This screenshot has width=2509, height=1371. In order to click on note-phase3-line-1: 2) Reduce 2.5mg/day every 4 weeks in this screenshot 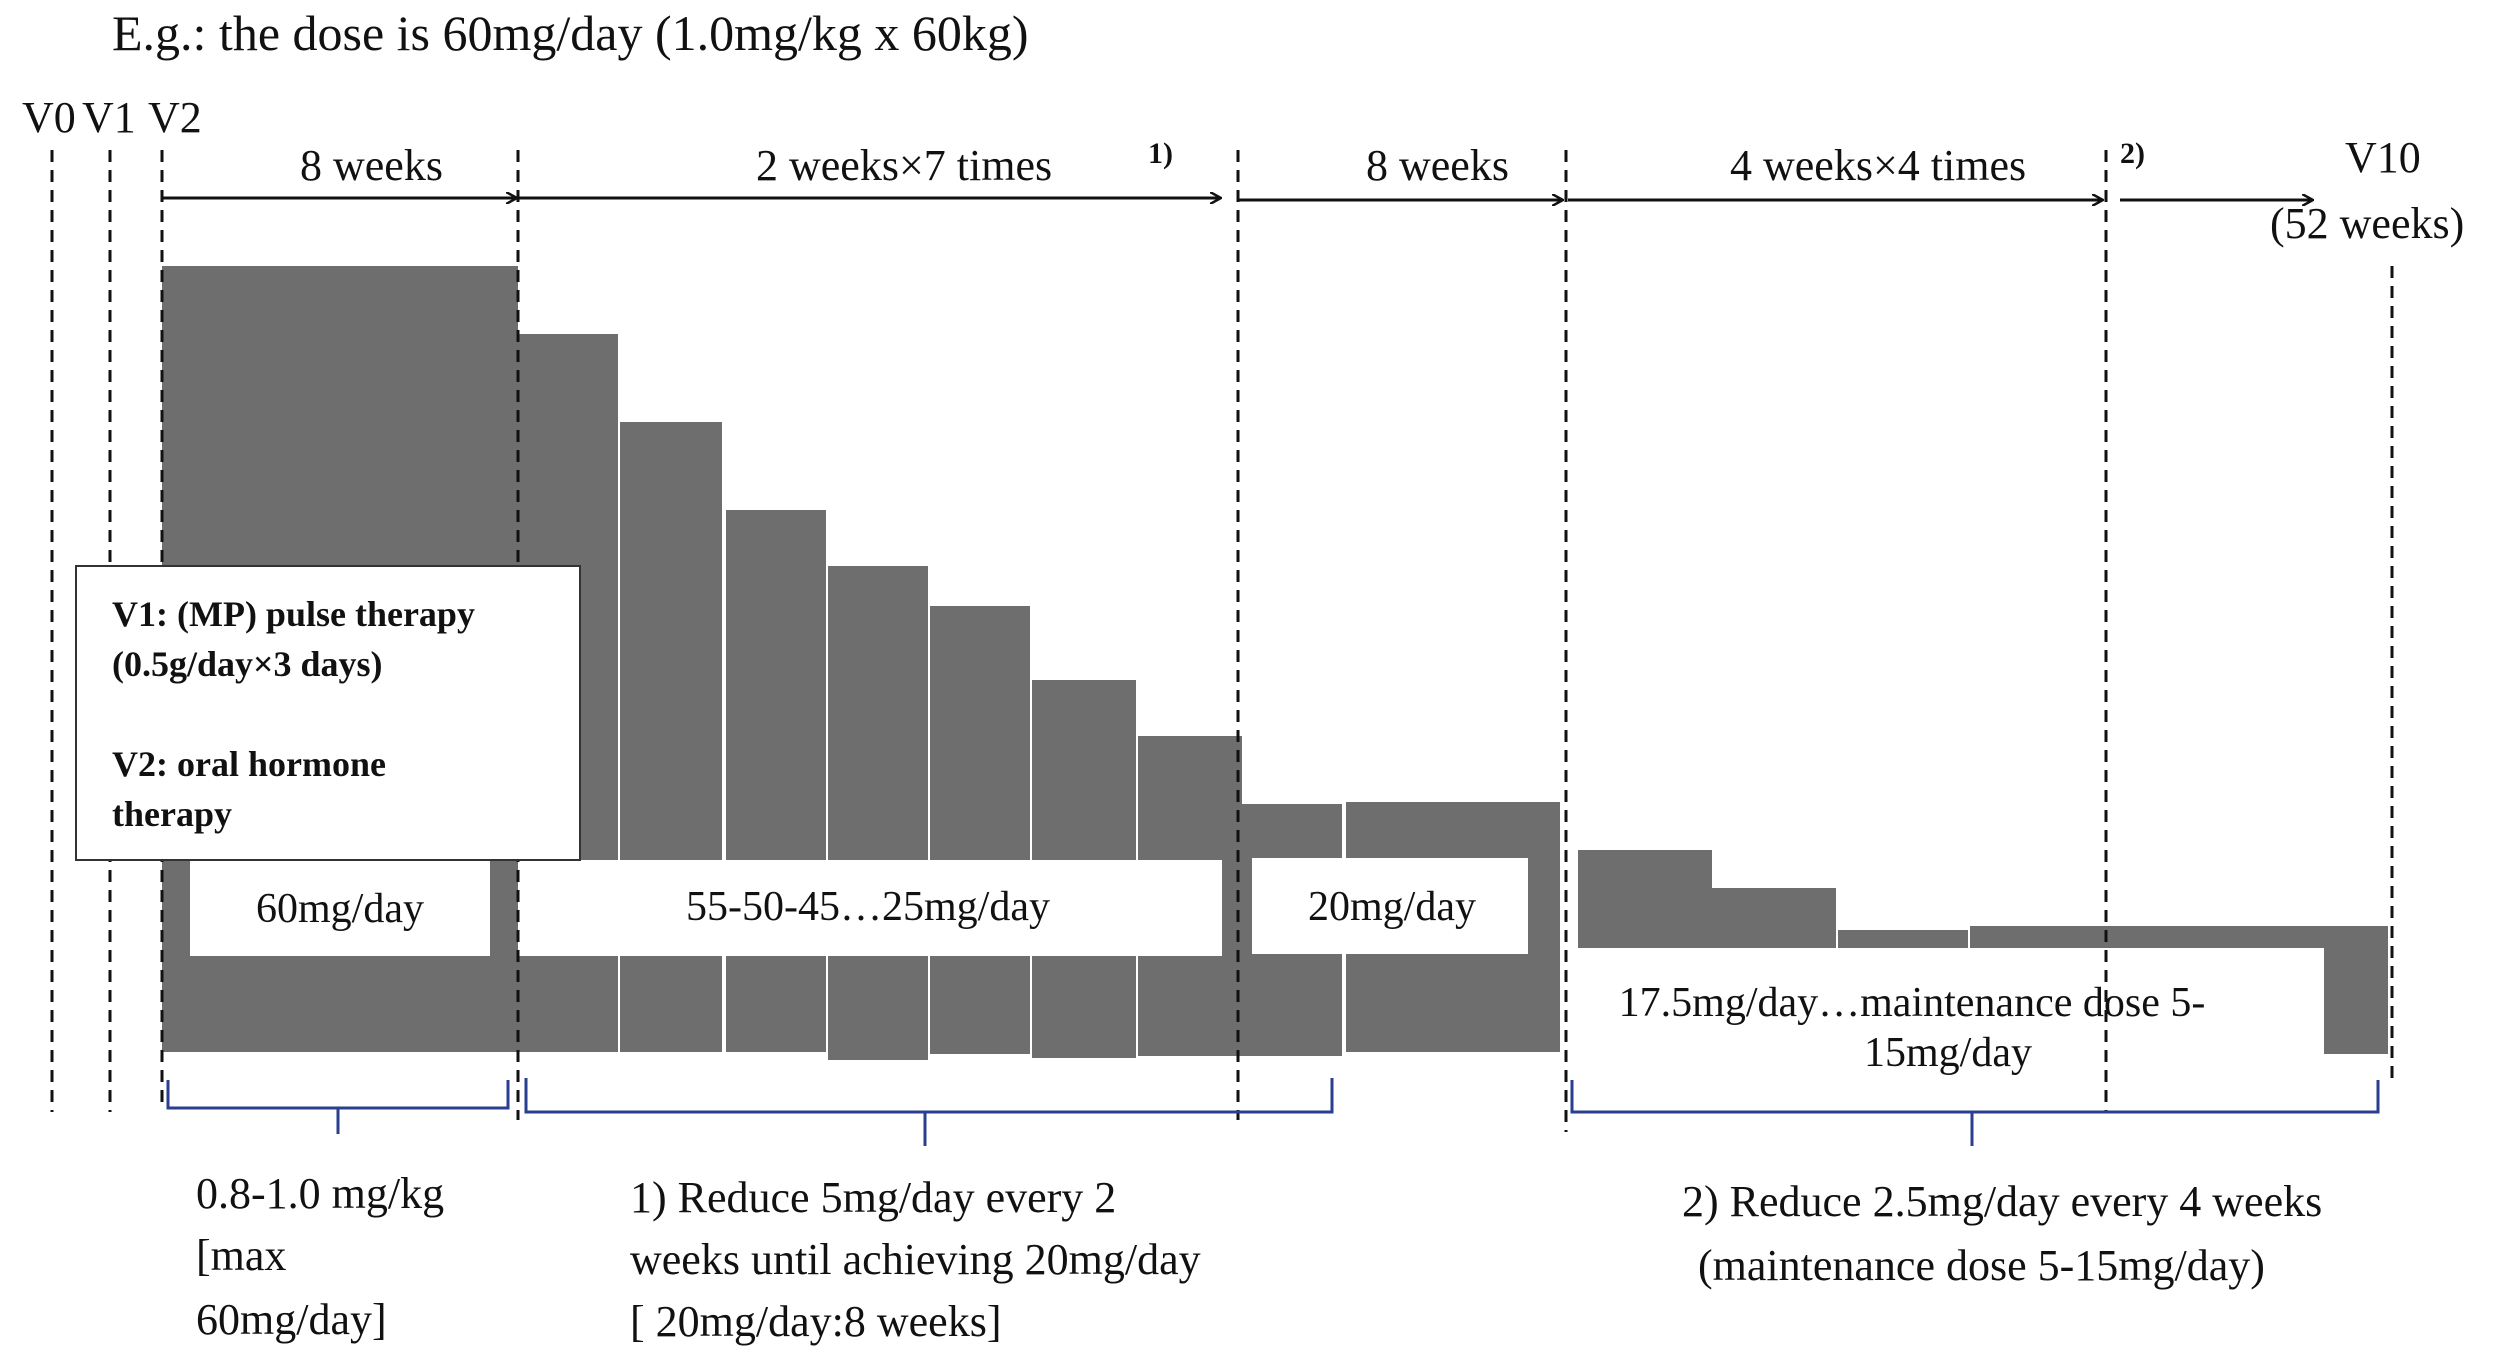, I will do `click(2002, 1201)`.